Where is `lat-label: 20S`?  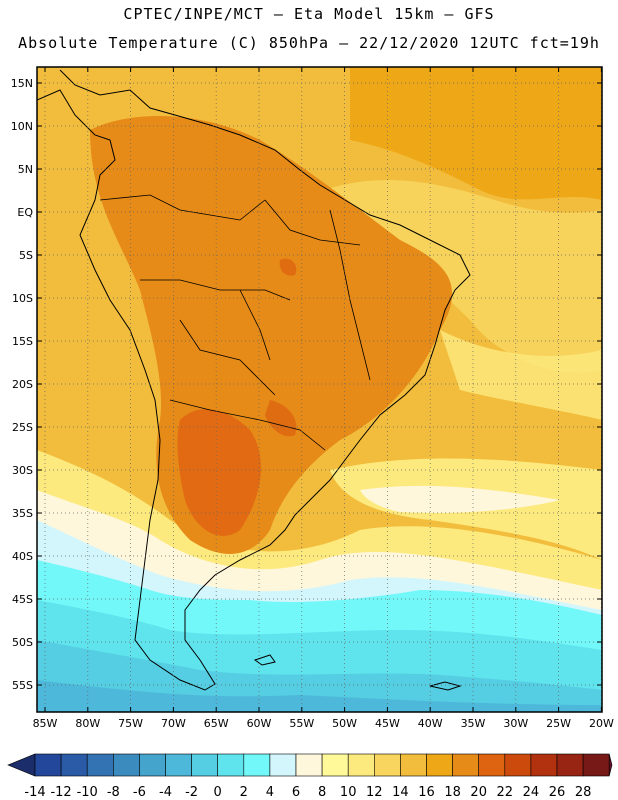
lat-label: 20S is located at coordinates (22, 384).